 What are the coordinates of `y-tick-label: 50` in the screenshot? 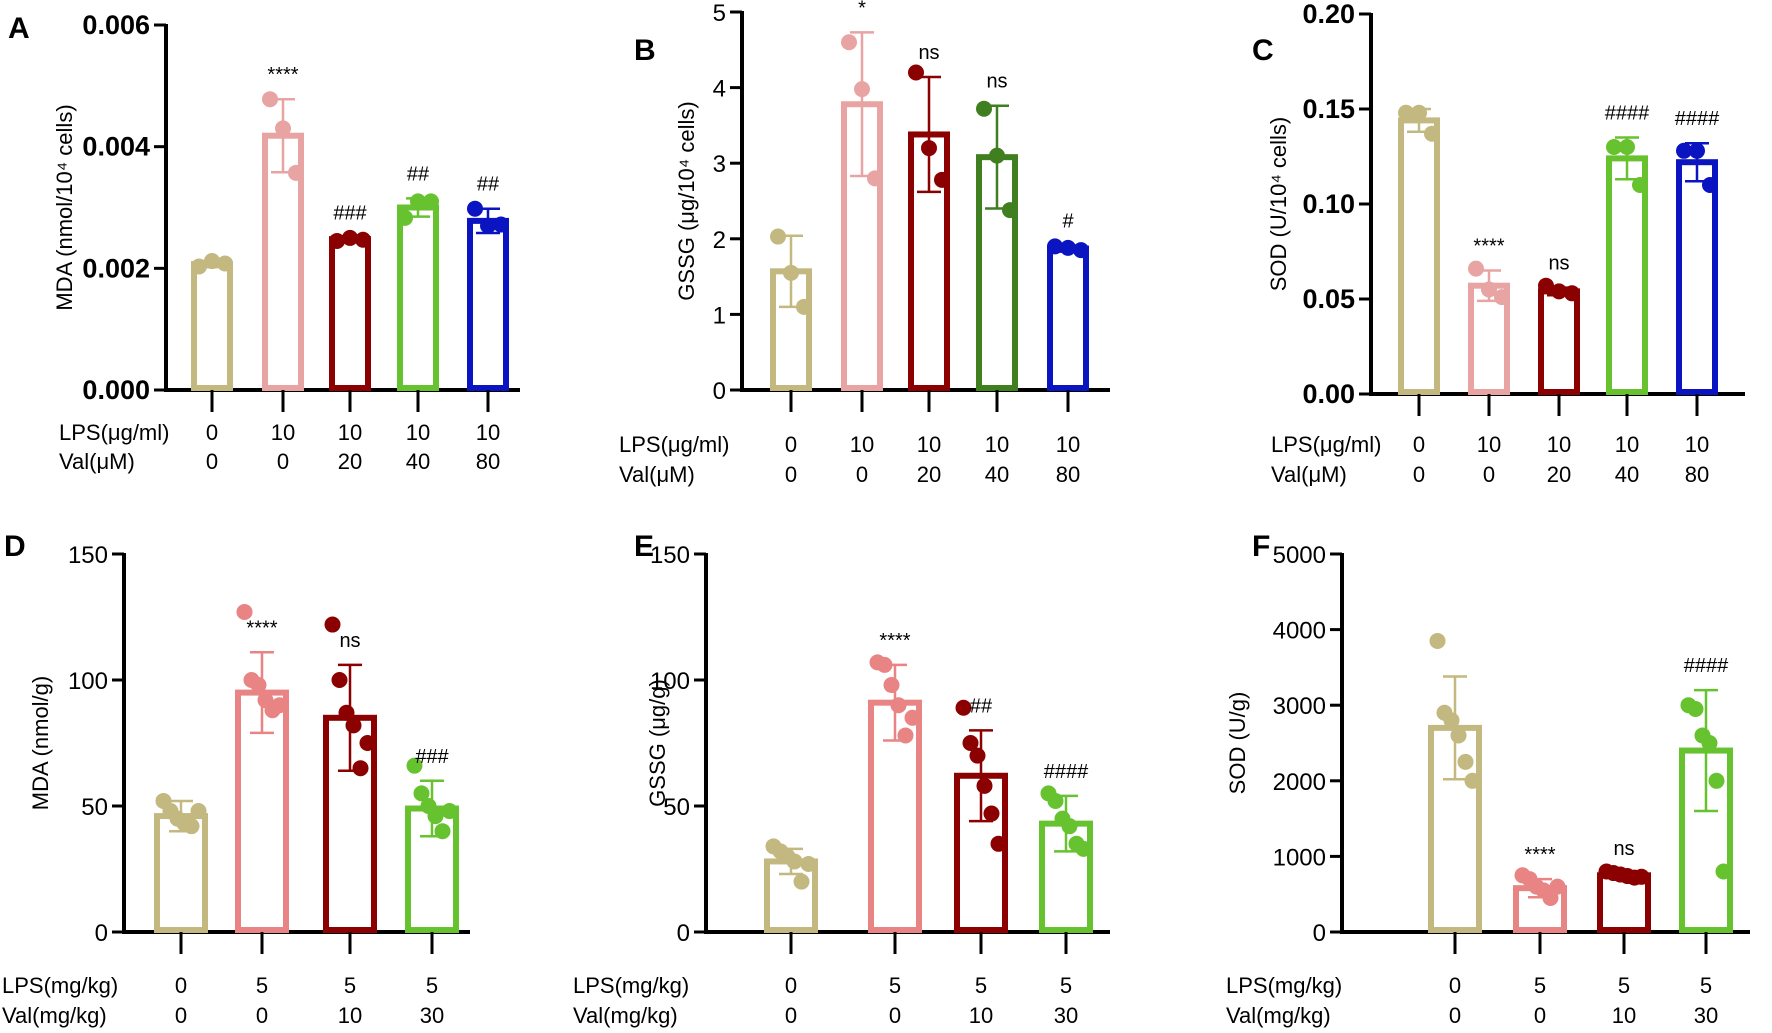 It's located at (94, 807).